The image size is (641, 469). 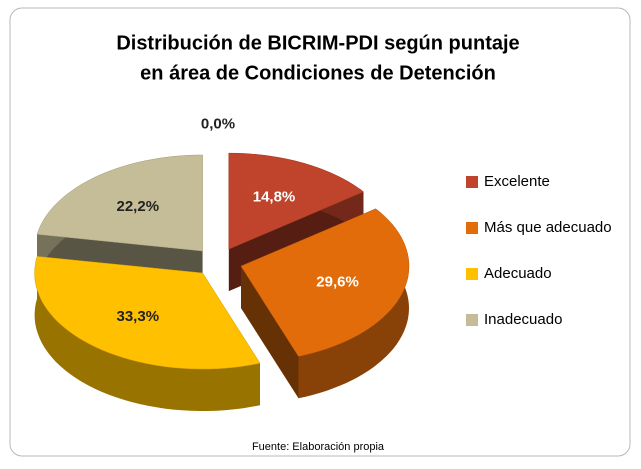 What do you see at coordinates (517, 181) in the screenshot?
I see `legend-label: Excelente` at bounding box center [517, 181].